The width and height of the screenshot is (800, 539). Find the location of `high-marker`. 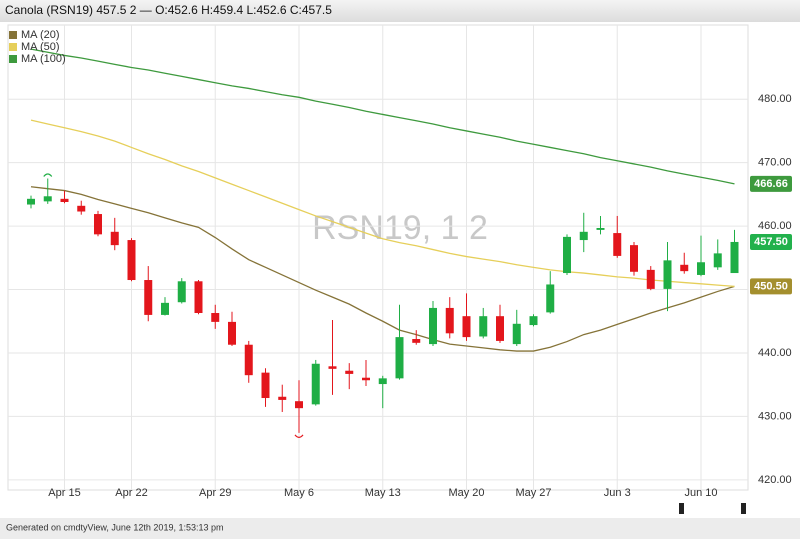

high-marker is located at coordinates (48, 175).